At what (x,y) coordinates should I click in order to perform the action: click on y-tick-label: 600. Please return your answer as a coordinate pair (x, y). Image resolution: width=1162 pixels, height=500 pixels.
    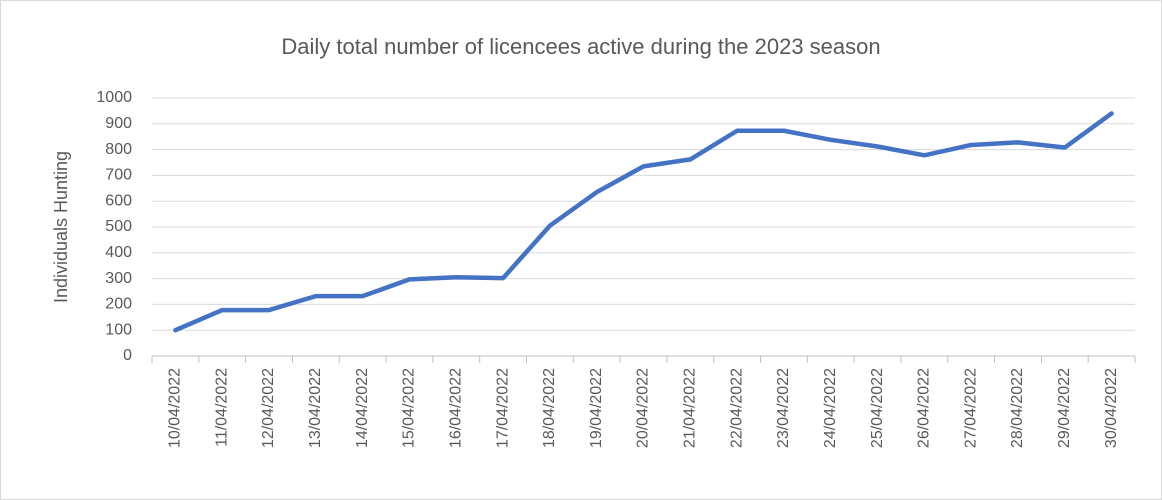
    Looking at the image, I should click on (118, 200).